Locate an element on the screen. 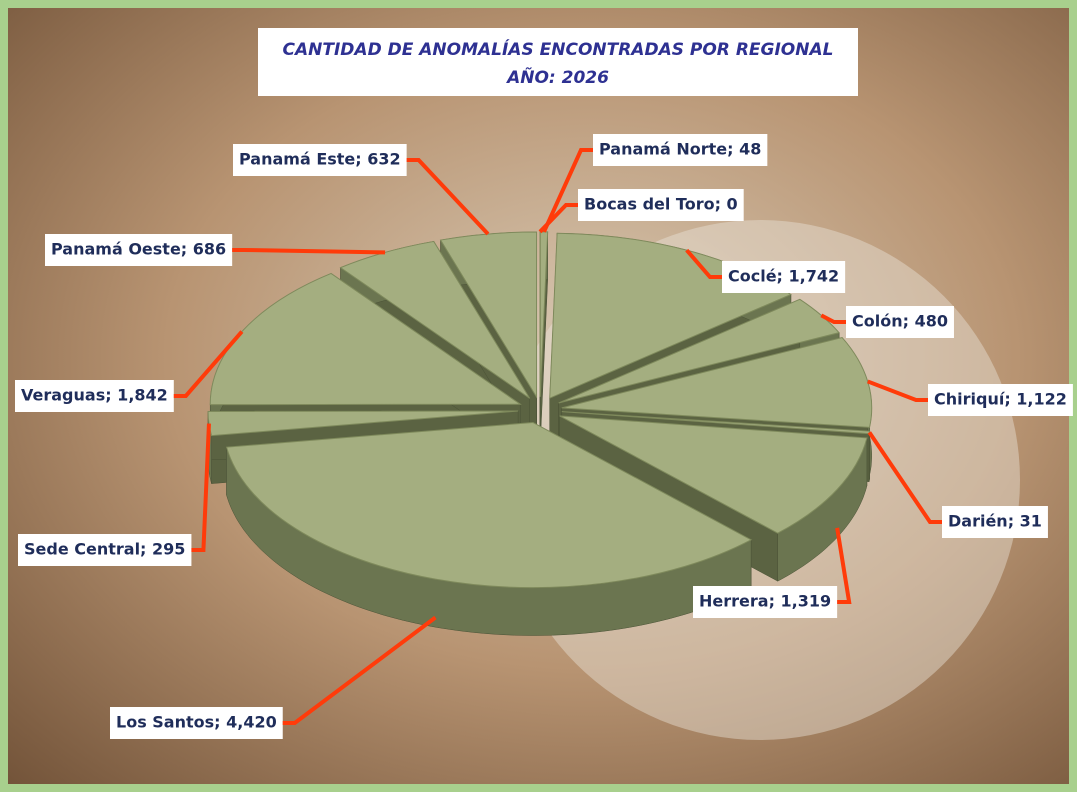  data-label: Panamá Oeste; 686 is located at coordinates (138, 249).